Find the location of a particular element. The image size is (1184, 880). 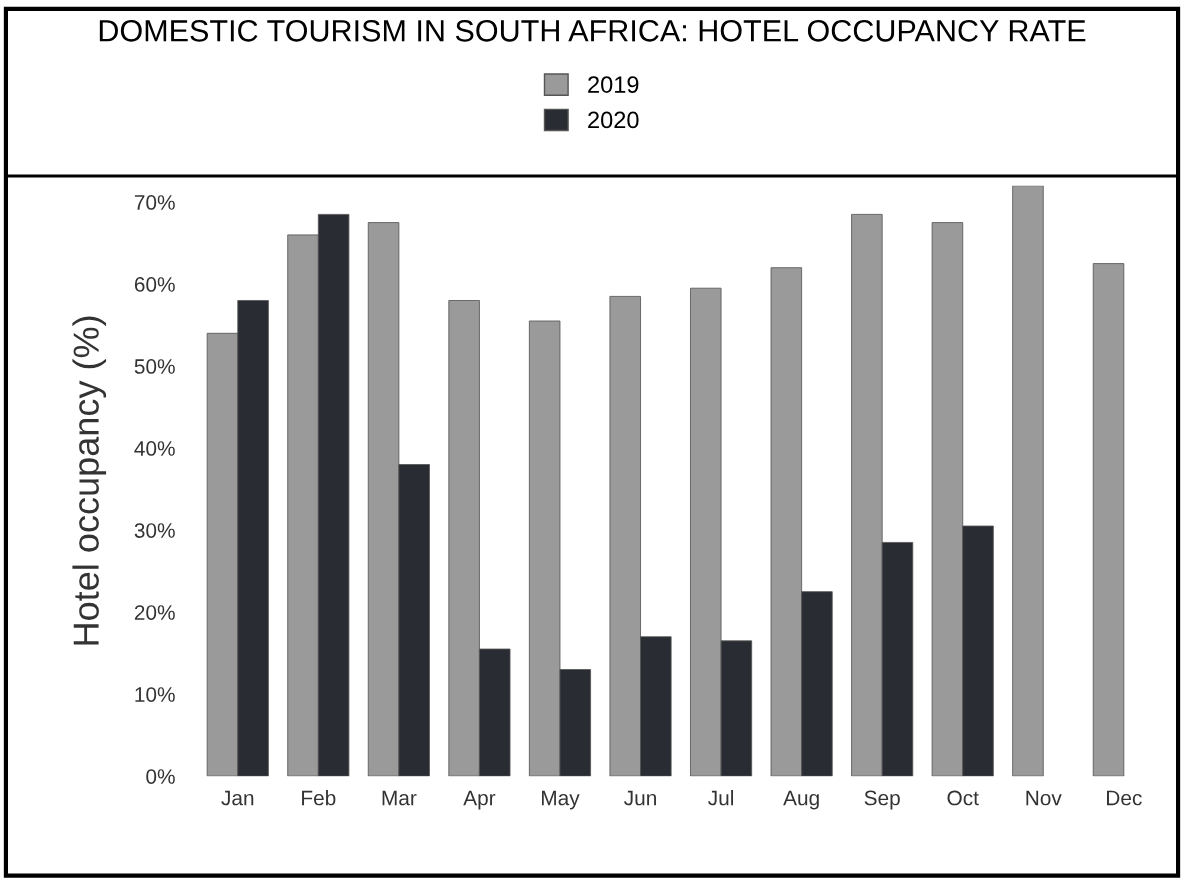

chart-title: DOMESTIC TOURISM IN SOUTH AFRICA: HOTEL OCCUPANCY RATE is located at coordinates (592, 31).